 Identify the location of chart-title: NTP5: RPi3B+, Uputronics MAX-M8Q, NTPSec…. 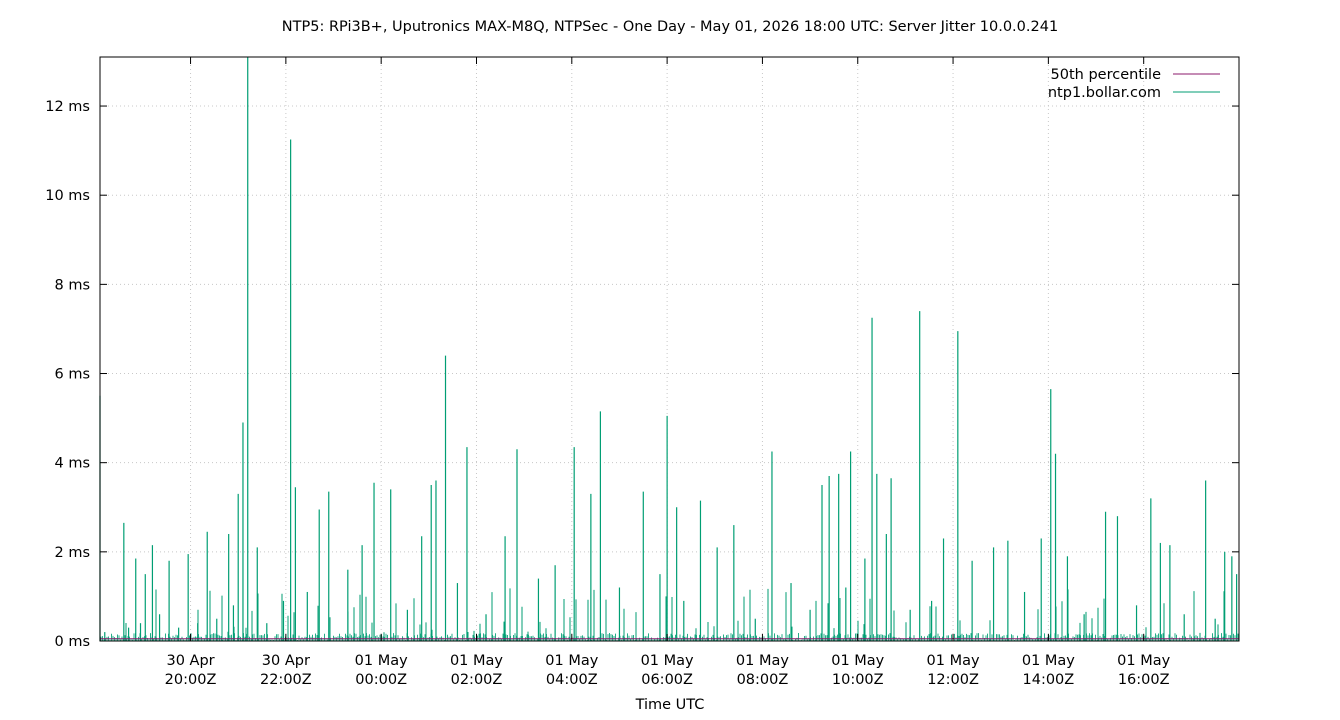
(670, 27).